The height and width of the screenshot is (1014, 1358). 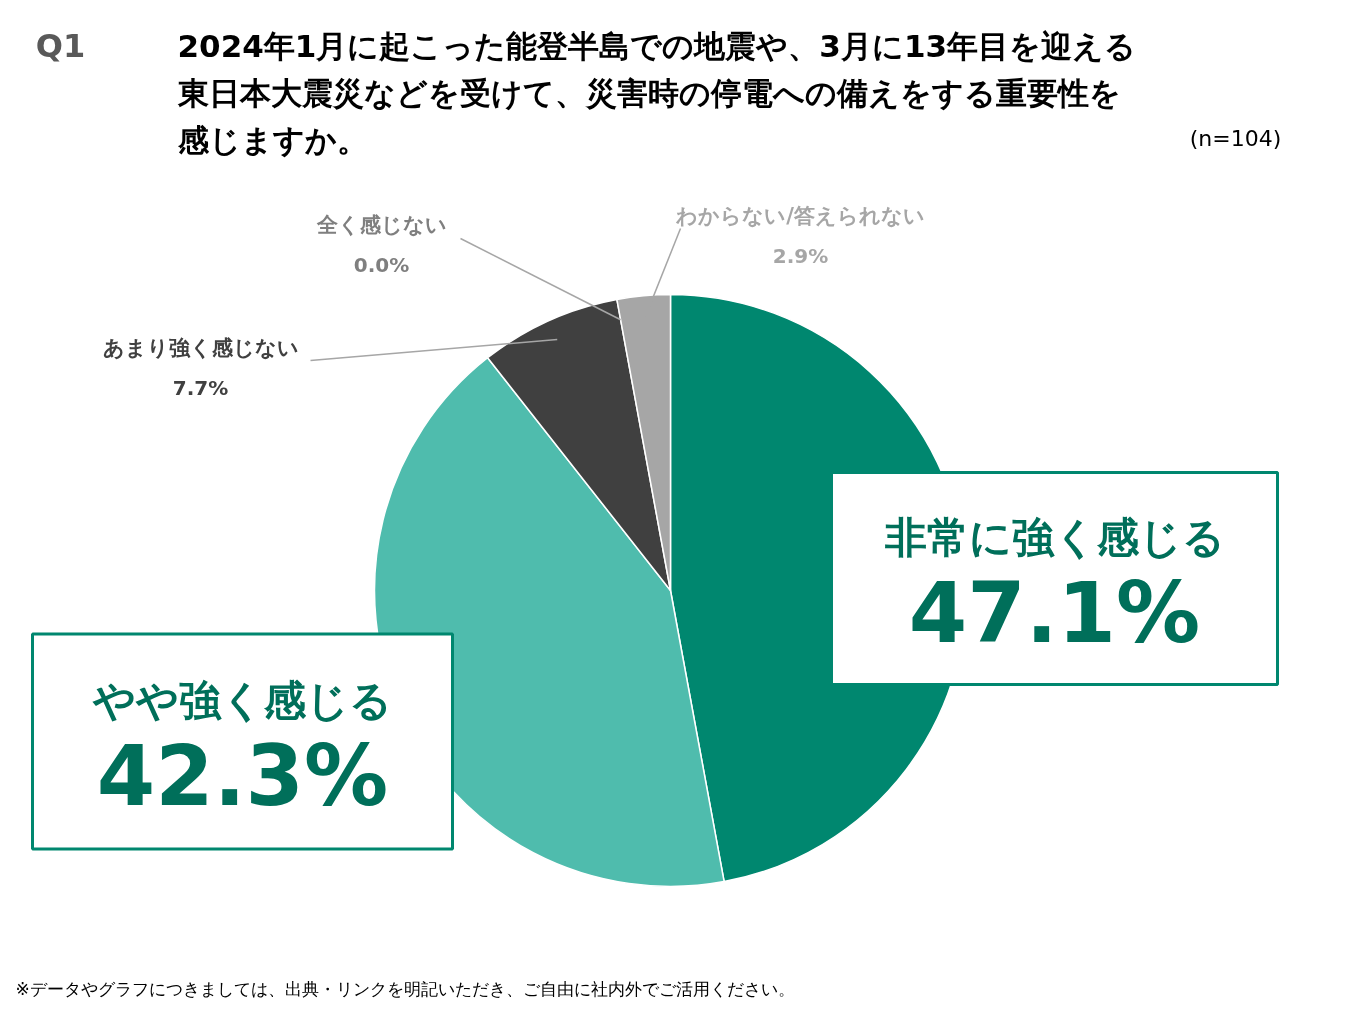 What do you see at coordinates (60, 45) in the screenshot?
I see `text: Q1` at bounding box center [60, 45].